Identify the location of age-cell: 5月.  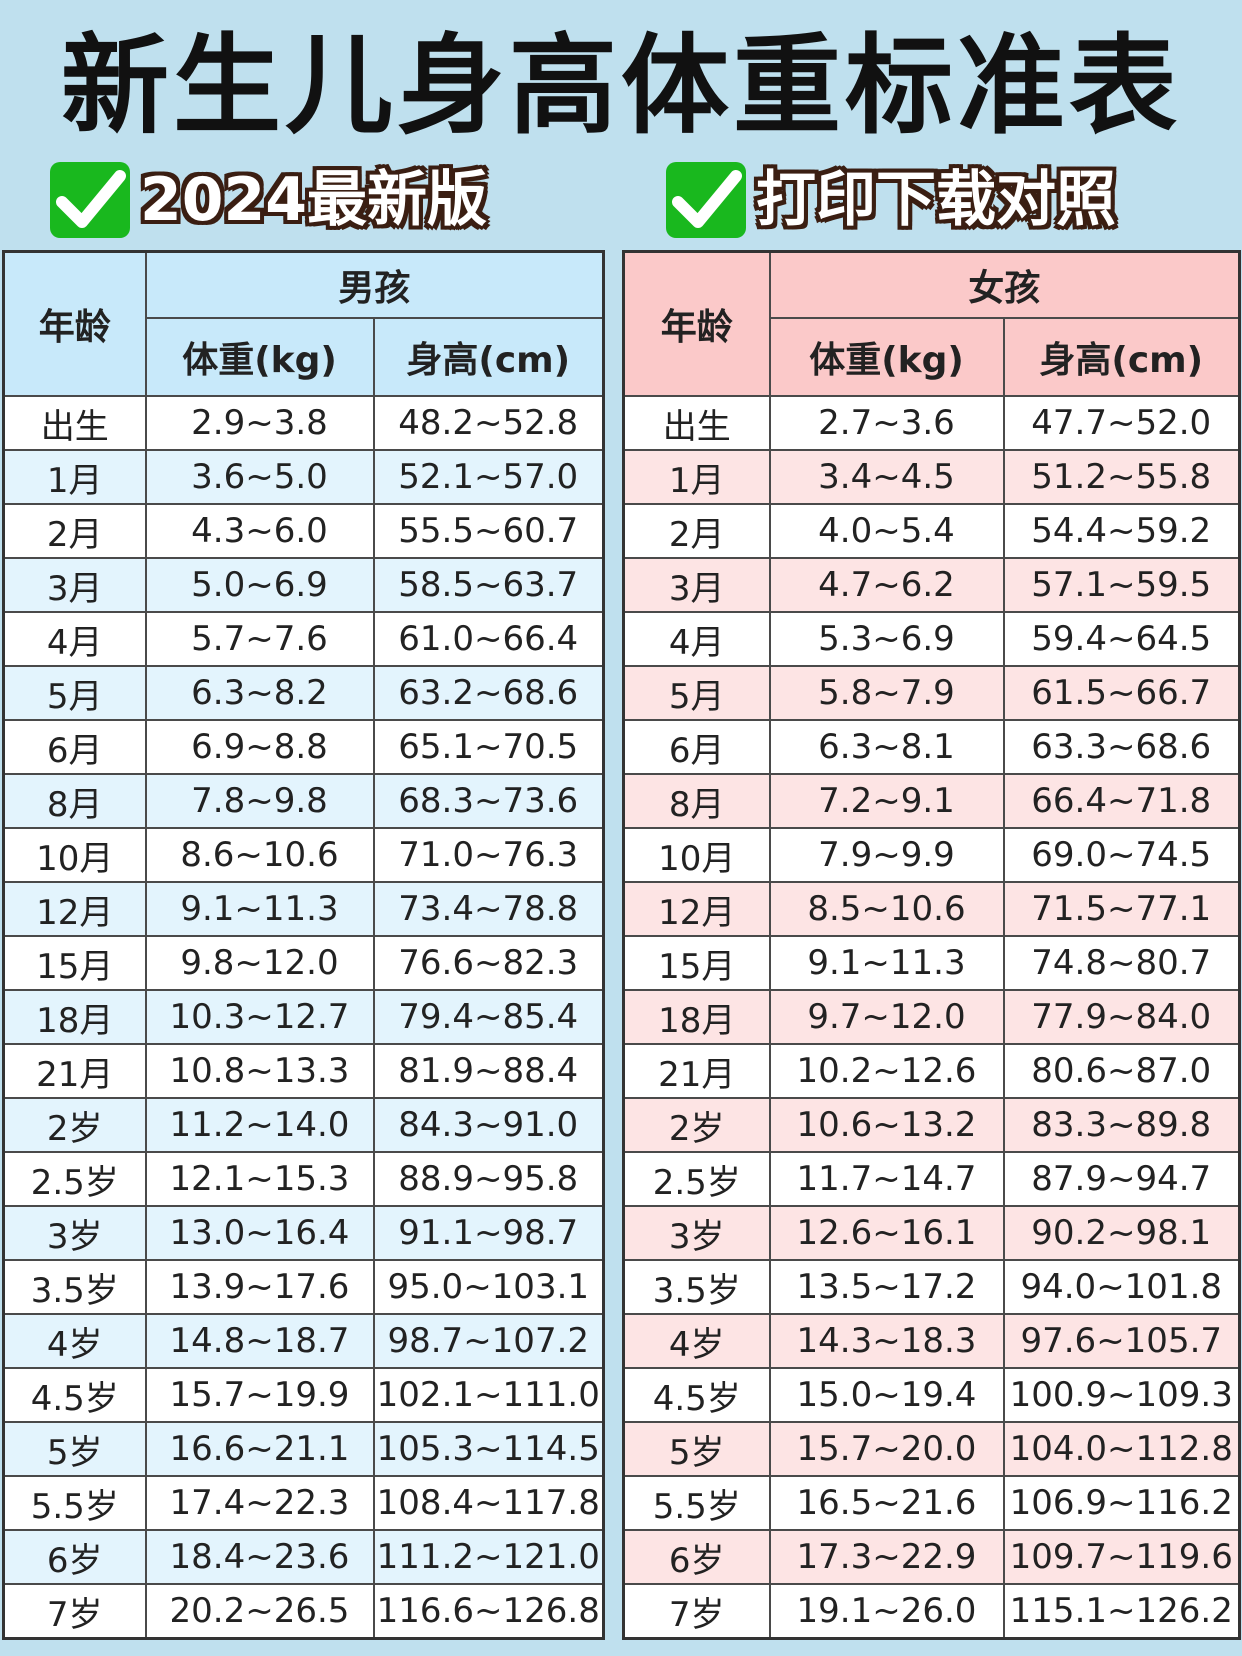
(74, 693).